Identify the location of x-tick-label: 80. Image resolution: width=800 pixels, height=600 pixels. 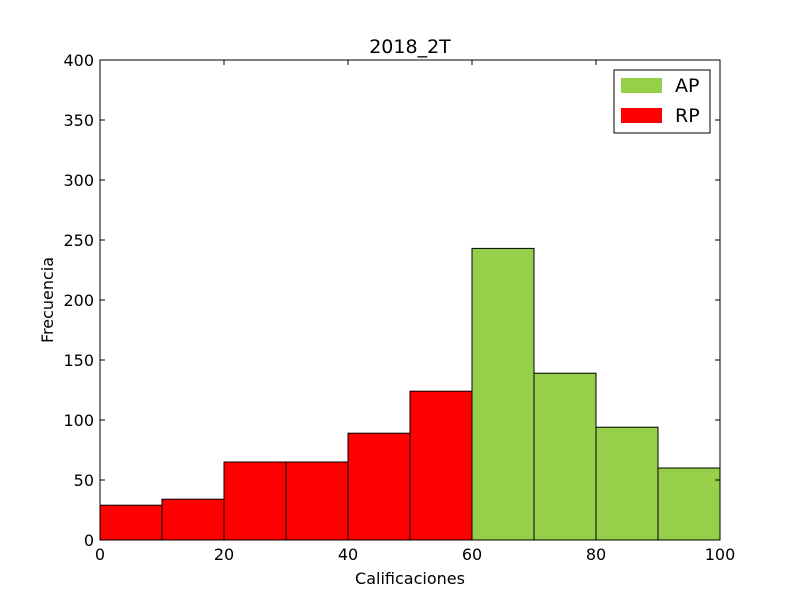
(596, 554).